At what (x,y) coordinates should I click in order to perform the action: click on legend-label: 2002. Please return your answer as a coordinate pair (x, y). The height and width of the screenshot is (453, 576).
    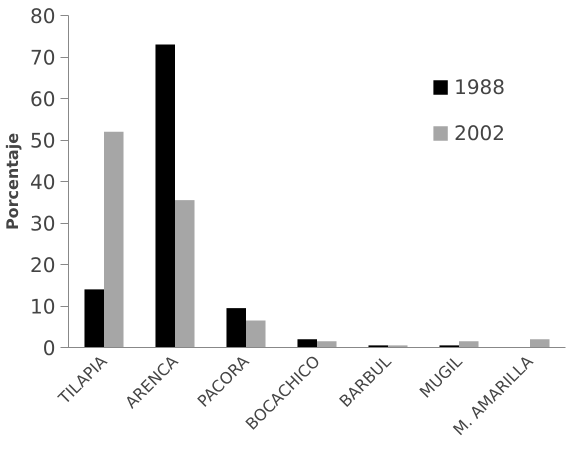
    Looking at the image, I should click on (479, 133).